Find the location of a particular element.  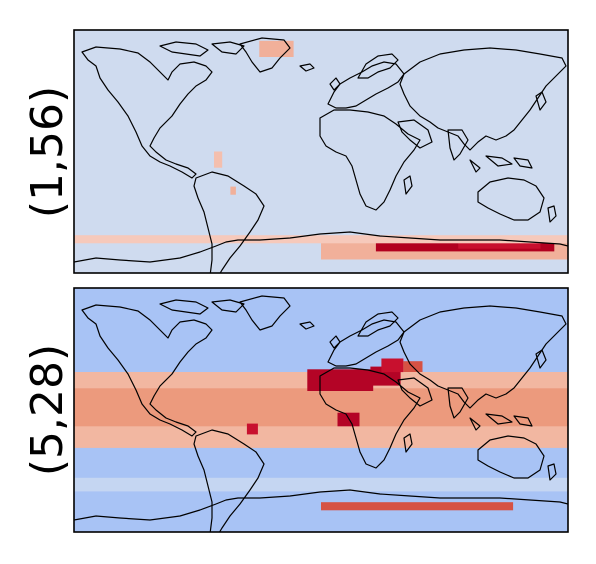

panel-1-label: (1,56) is located at coordinates (47, 152).